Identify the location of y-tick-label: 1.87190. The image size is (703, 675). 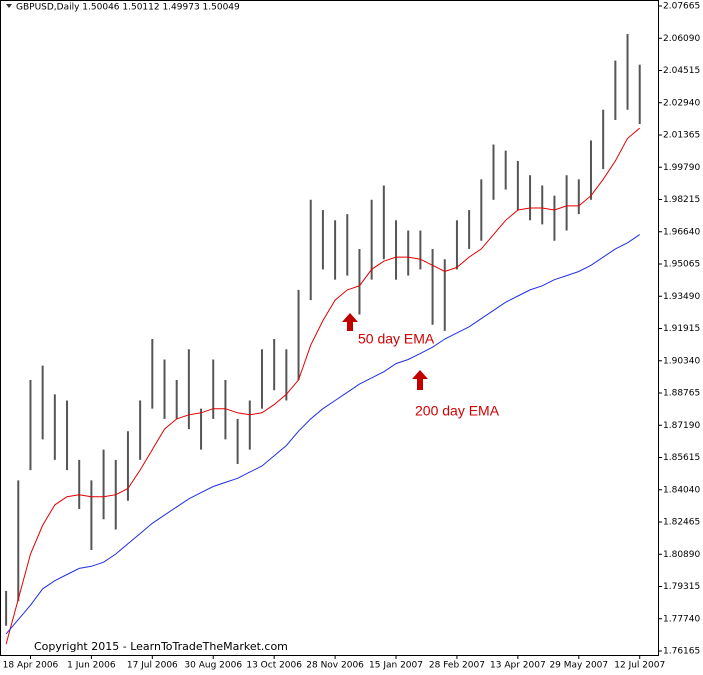
(681, 426).